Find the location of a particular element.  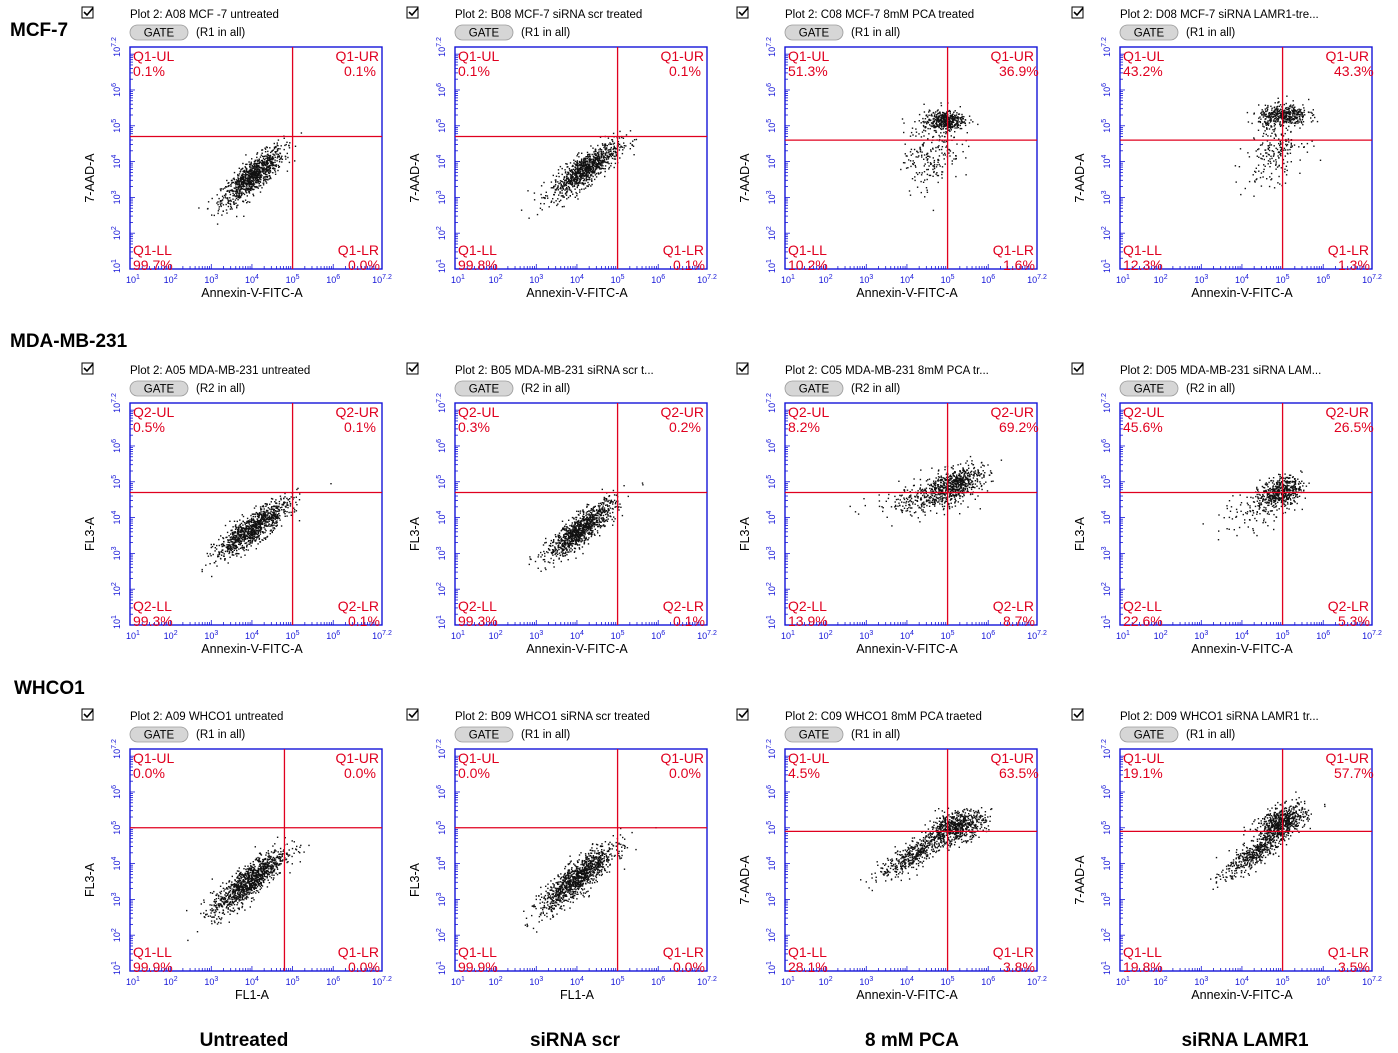

x-tick-label: 10³ is located at coordinates (1201, 279).